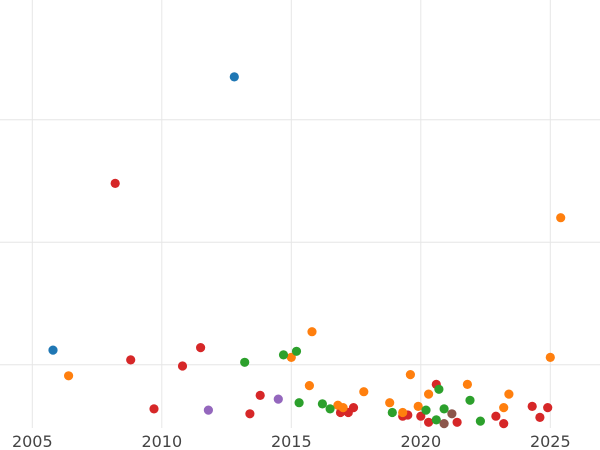  I want to click on x-tick-label-2: 2015, so click(291, 441).